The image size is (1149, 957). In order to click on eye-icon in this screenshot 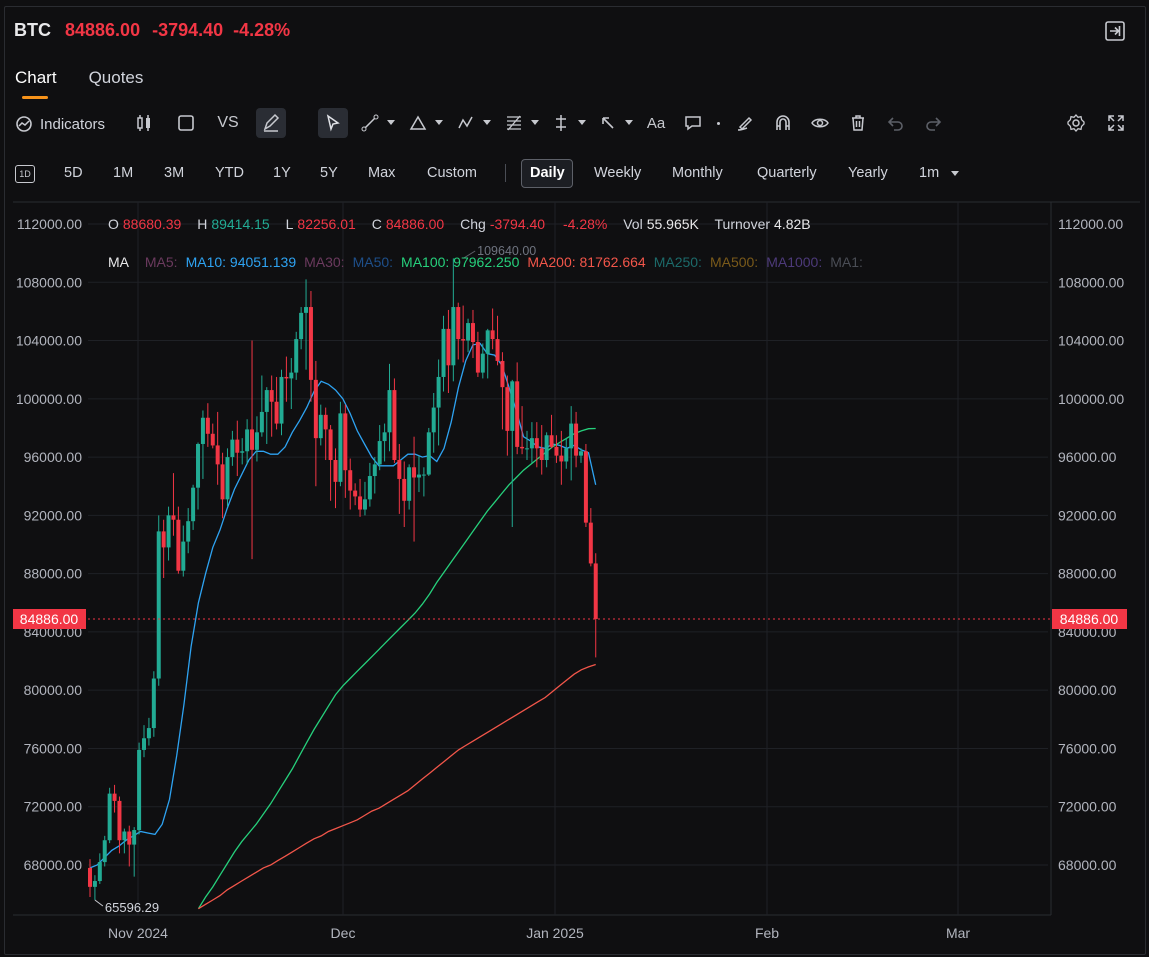, I will do `click(820, 123)`.